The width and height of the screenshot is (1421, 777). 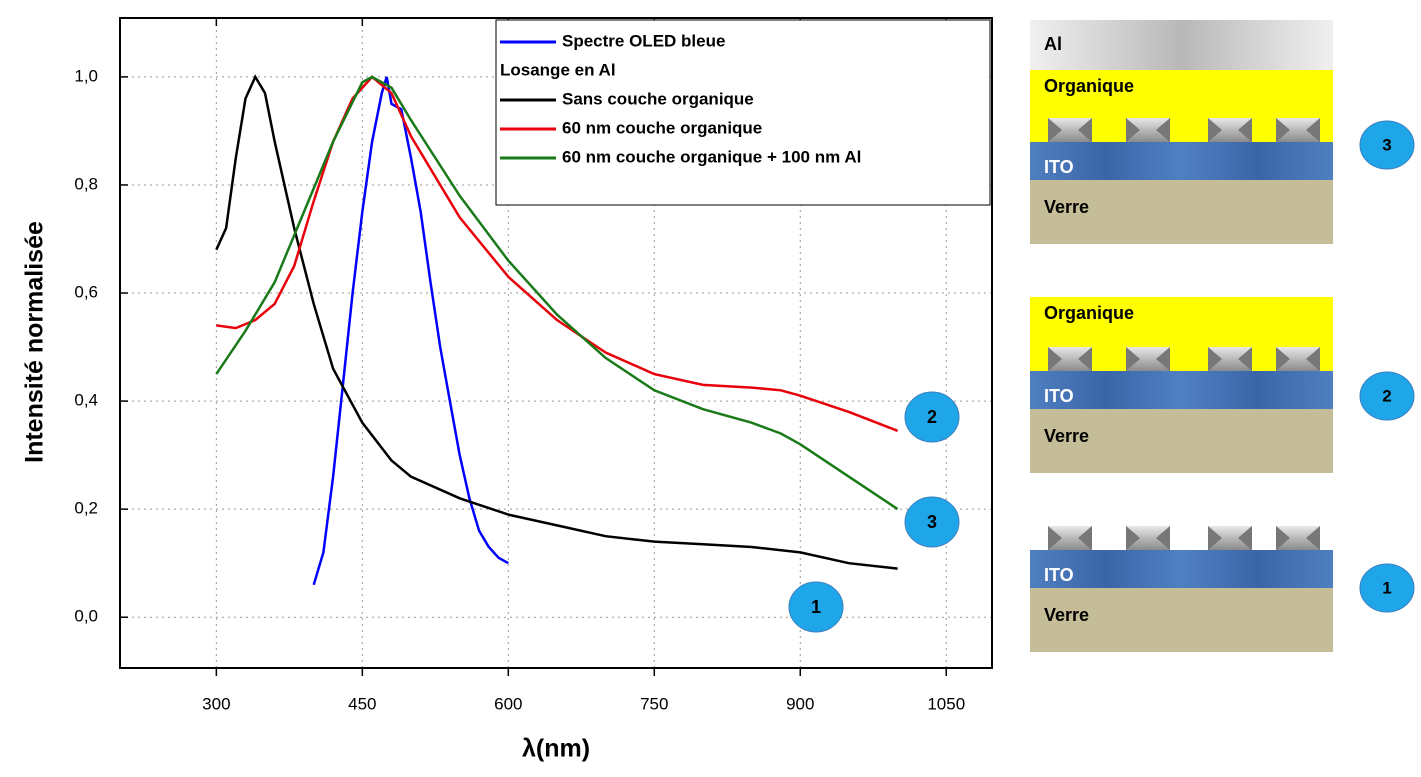 What do you see at coordinates (86, 183) in the screenshot?
I see `y-tick-label: 0,8` at bounding box center [86, 183].